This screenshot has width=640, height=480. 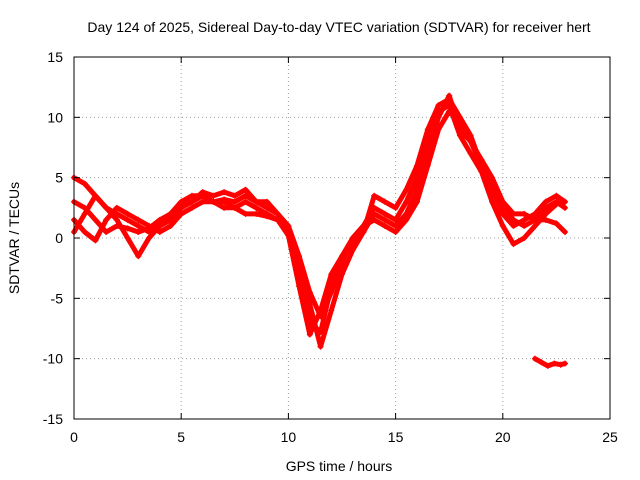 I want to click on x-tick-label: 15, so click(x=396, y=437).